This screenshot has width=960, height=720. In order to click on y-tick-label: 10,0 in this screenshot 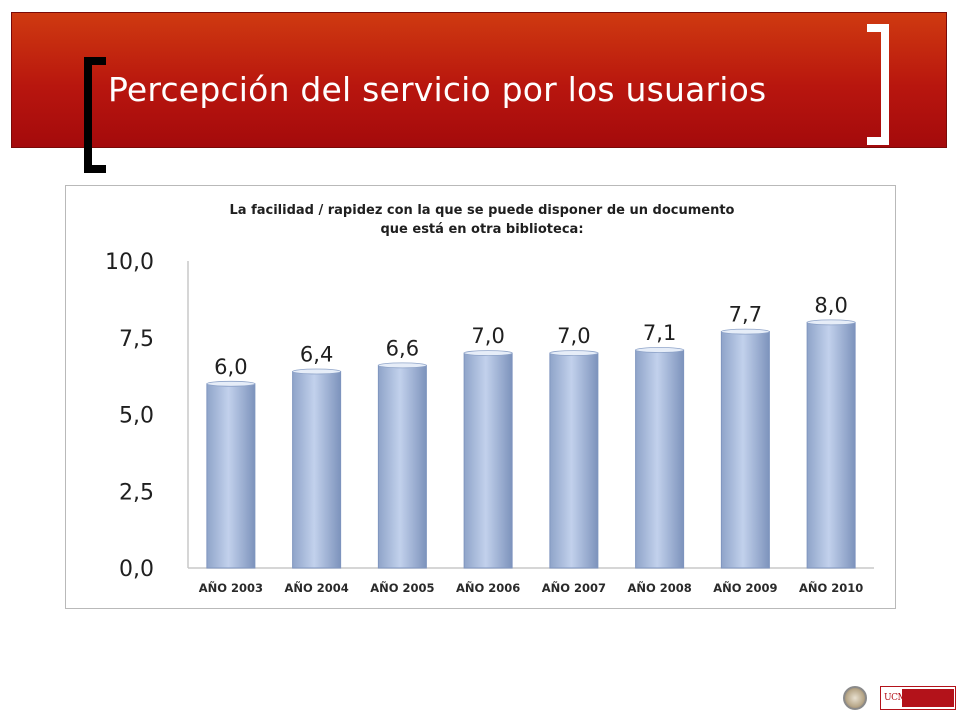, I will do `click(129, 262)`.